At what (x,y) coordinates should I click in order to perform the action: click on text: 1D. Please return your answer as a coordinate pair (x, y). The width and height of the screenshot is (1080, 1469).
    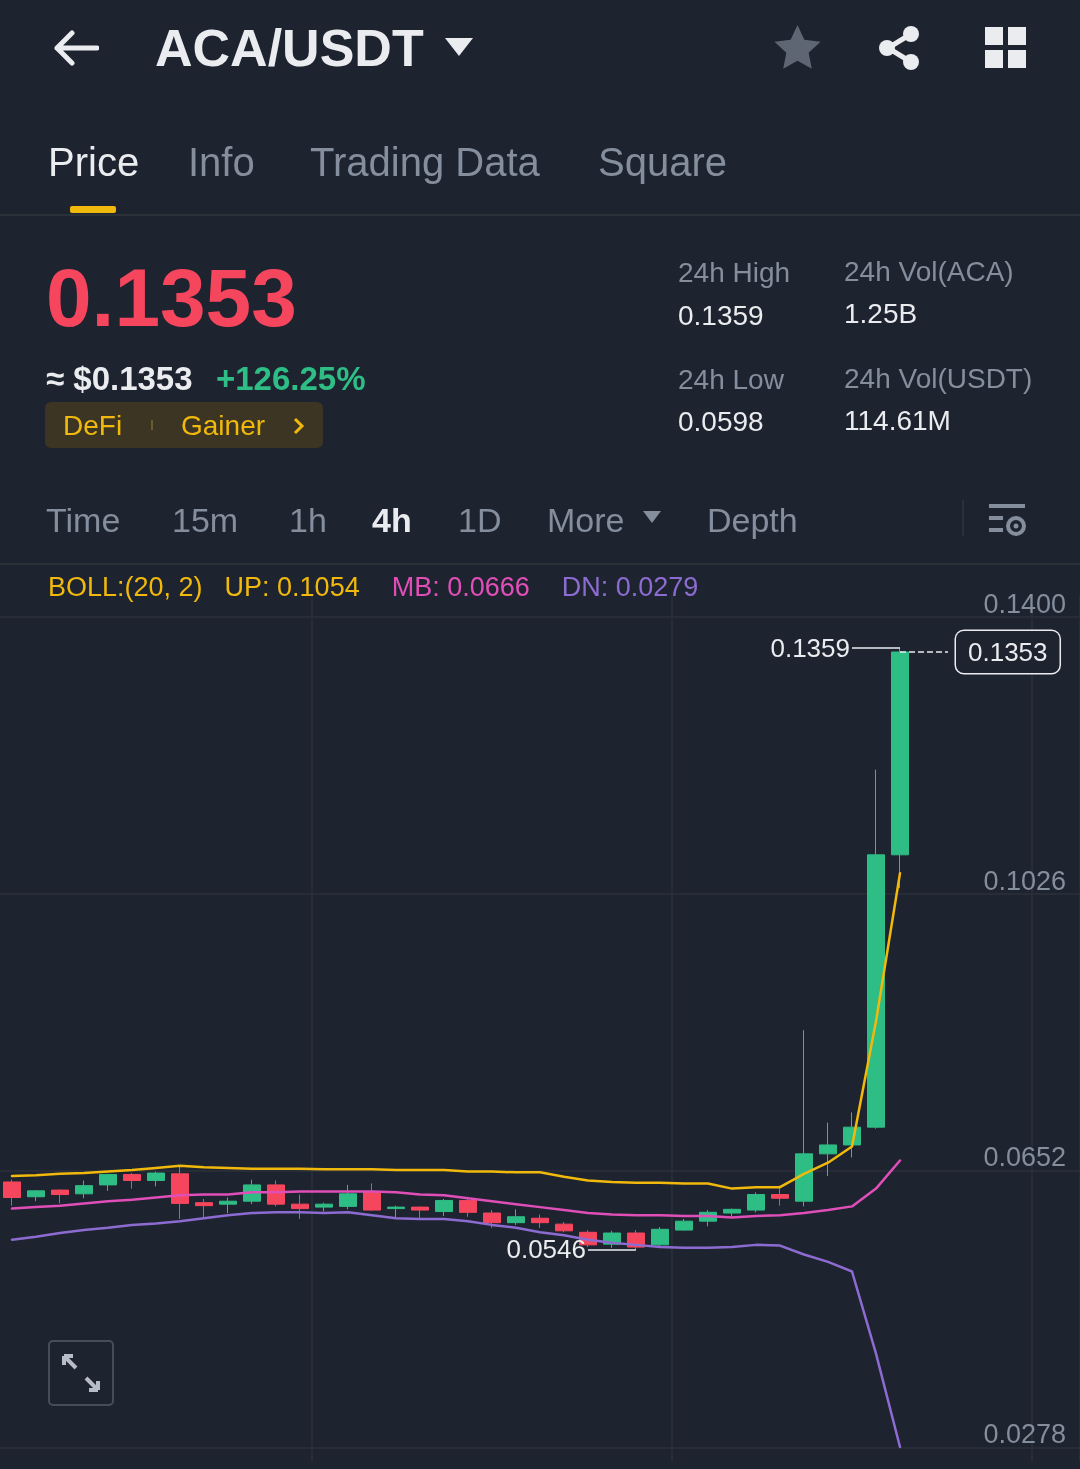
    Looking at the image, I should click on (480, 520).